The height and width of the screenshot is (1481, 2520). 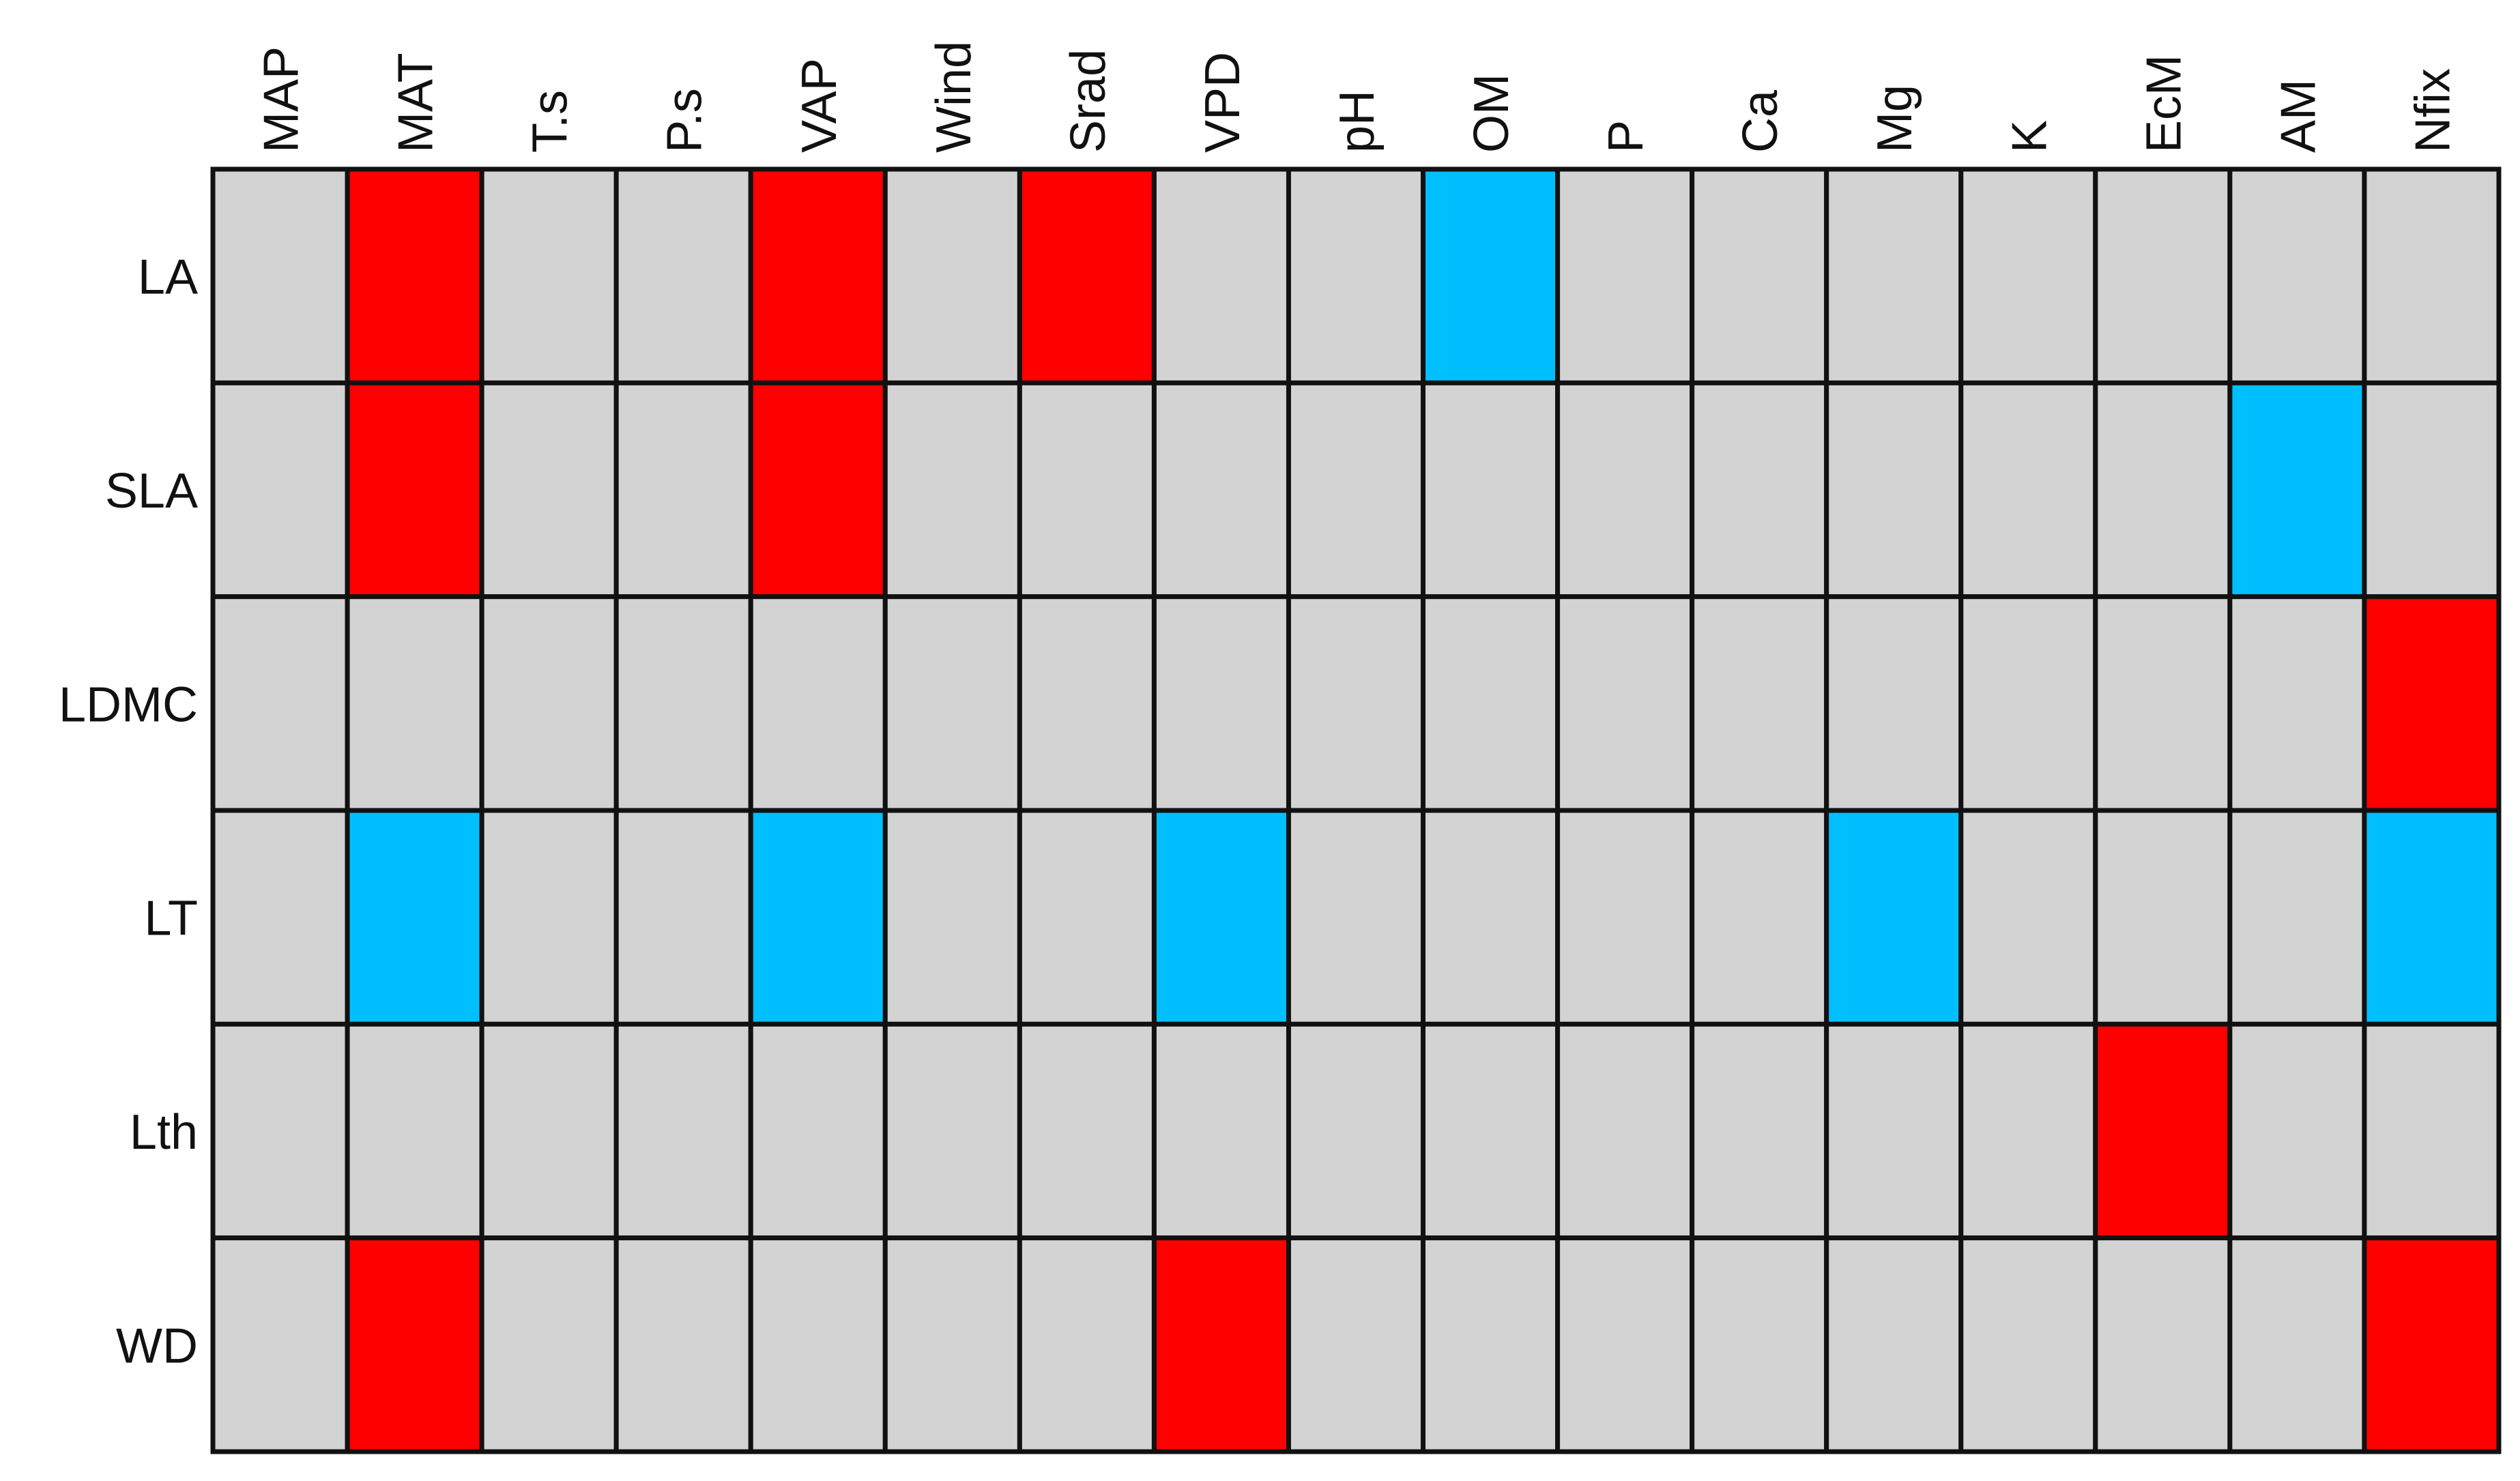 I want to click on column-label: K, so click(x=2029, y=136).